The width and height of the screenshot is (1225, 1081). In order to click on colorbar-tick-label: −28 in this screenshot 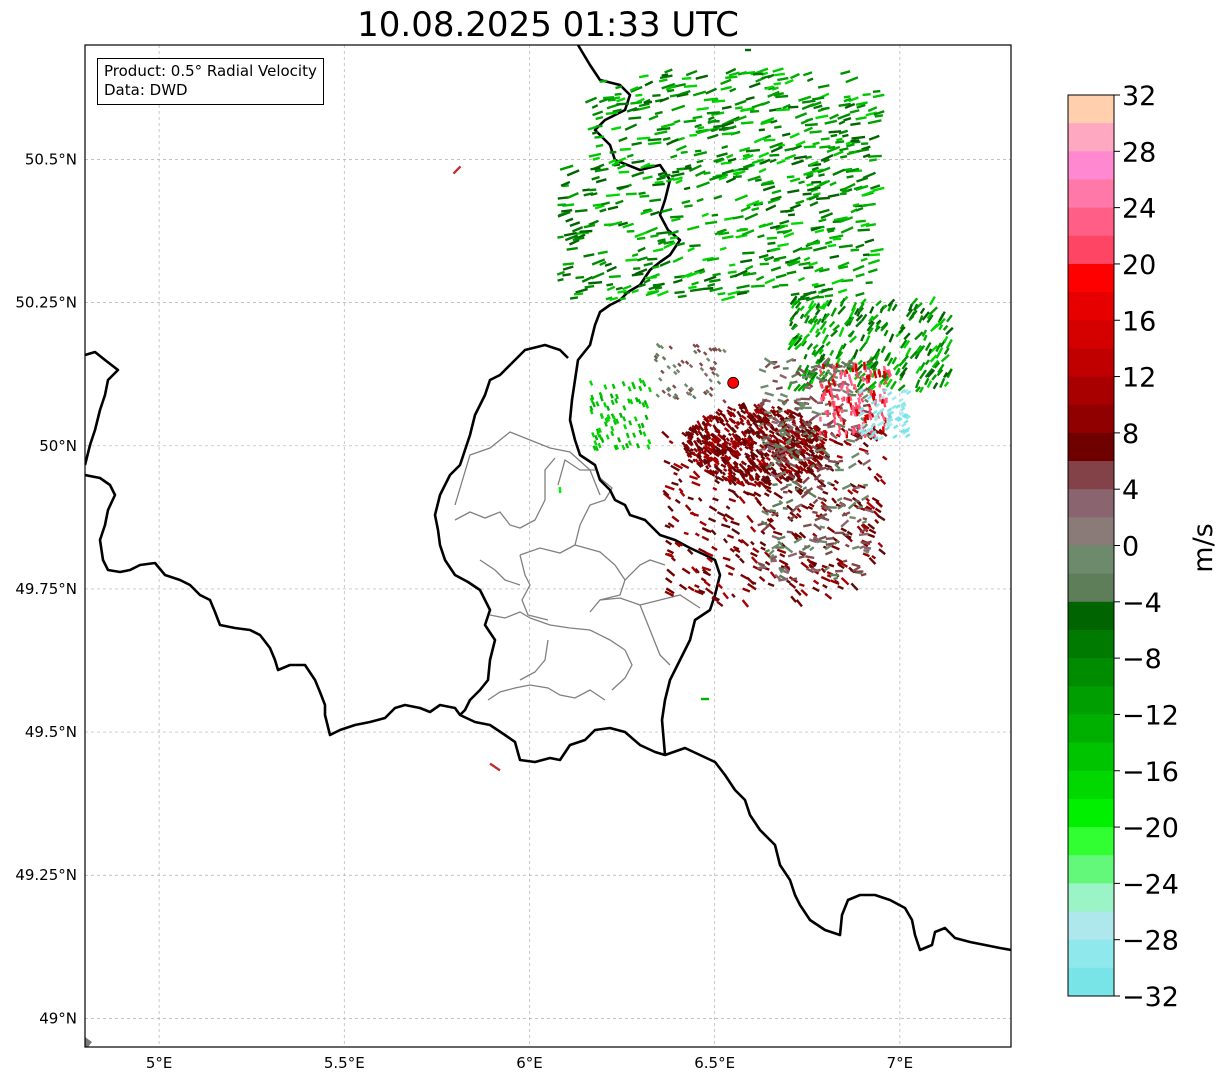, I will do `click(1150, 941)`.